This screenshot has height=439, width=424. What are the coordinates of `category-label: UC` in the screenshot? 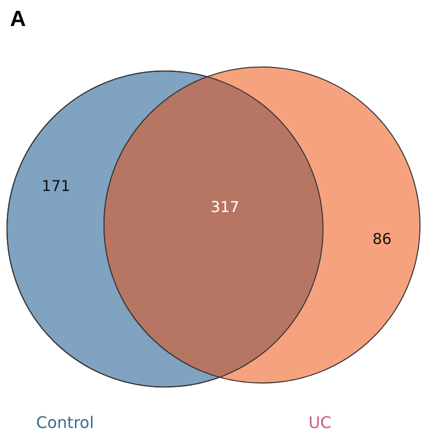 It's located at (320, 422).